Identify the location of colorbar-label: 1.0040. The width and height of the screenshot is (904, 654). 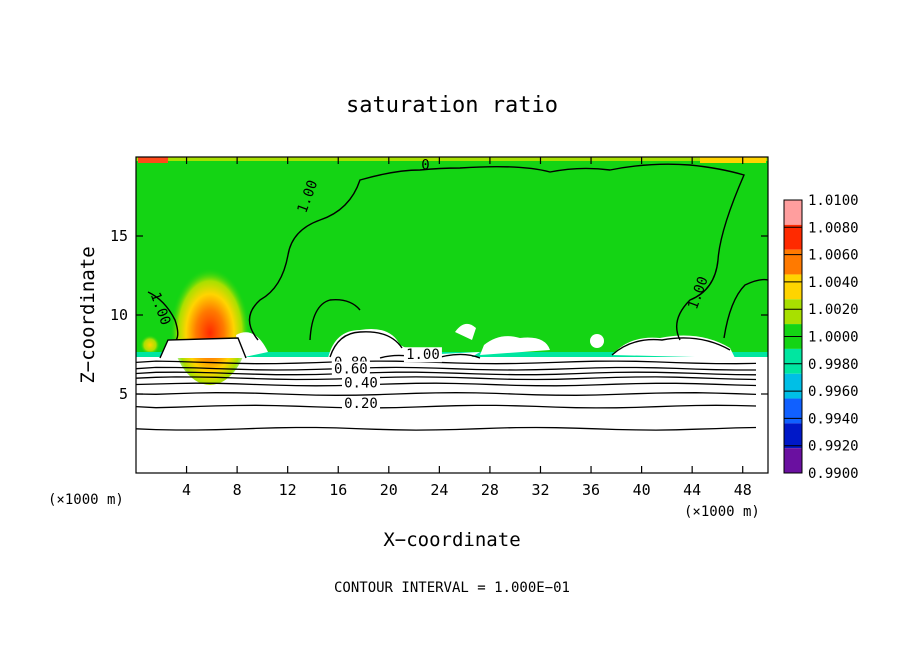
(833, 283).